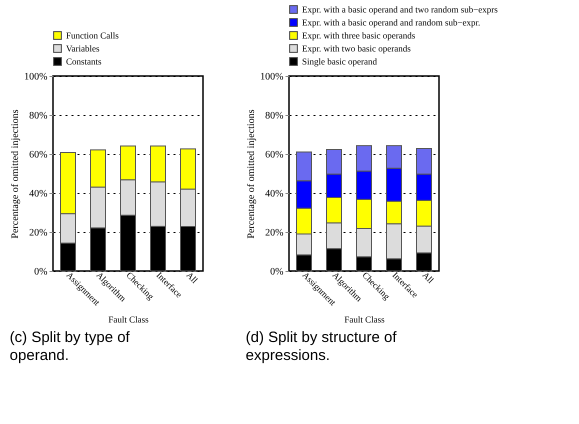 Image resolution: width=579 pixels, height=424 pixels. Describe the element at coordinates (391, 23) in the screenshot. I see `legend-label: Expr. with a basic operand and random sub−expr.` at that location.